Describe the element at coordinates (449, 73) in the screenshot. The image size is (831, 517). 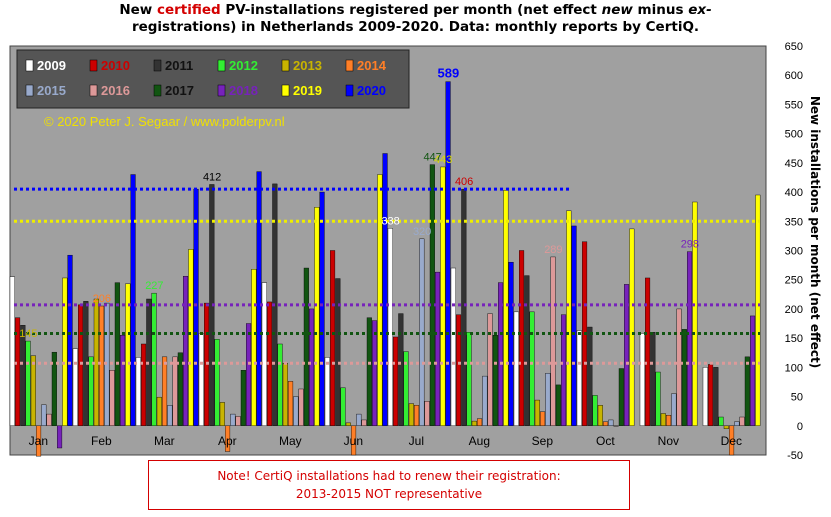
I see `data-label-2020-jul: 589` at that location.